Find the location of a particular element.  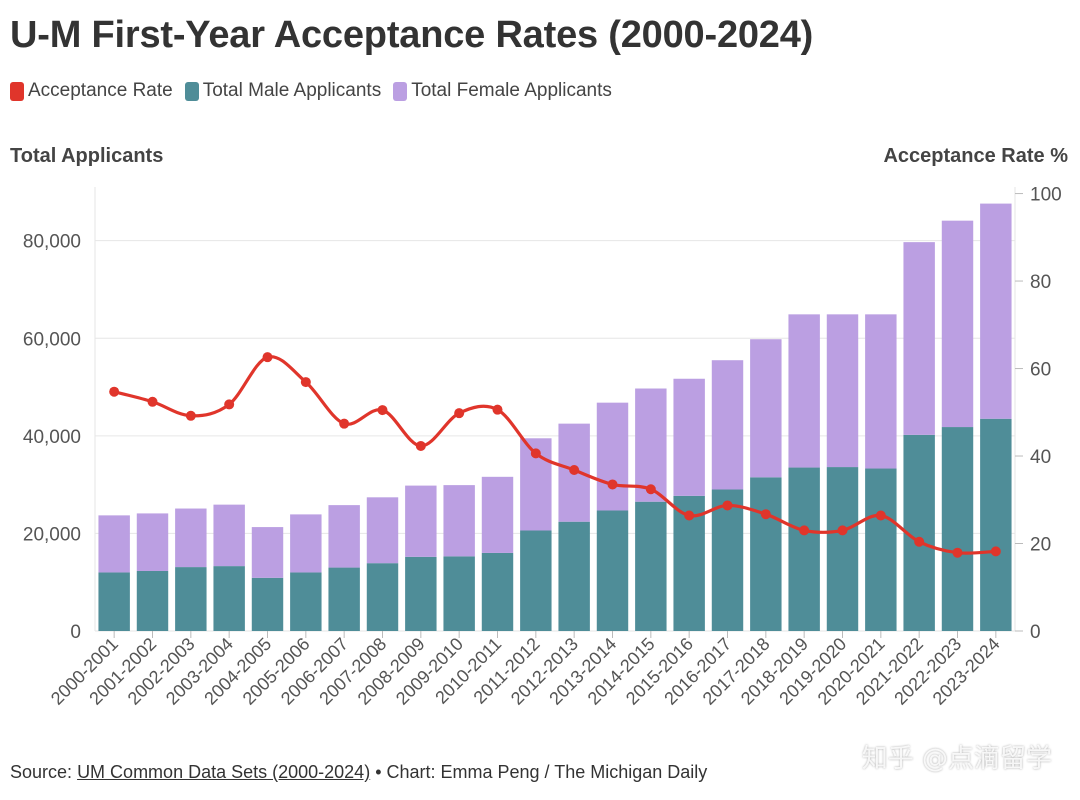

source-link: UM Common Data Sets (2000-2024) is located at coordinates (224, 772).